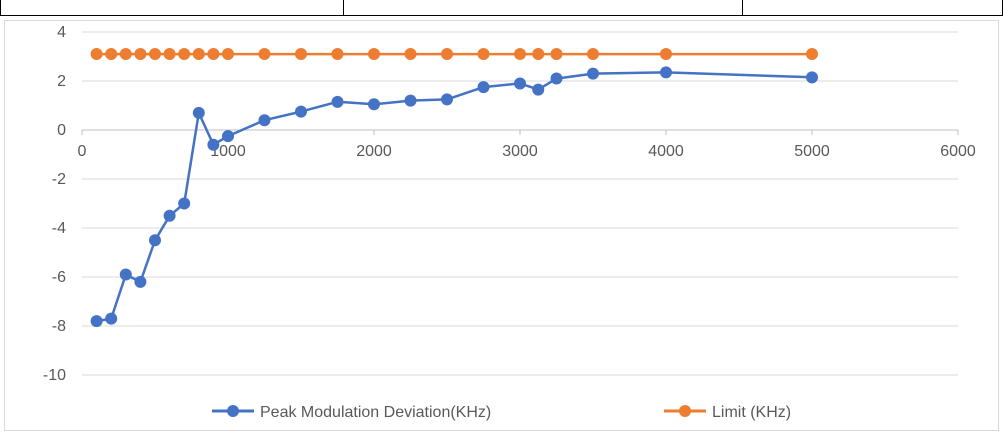 This screenshot has height=435, width=1003. Describe the element at coordinates (61, 81) in the screenshot. I see `y-tick-label: 2` at that location.